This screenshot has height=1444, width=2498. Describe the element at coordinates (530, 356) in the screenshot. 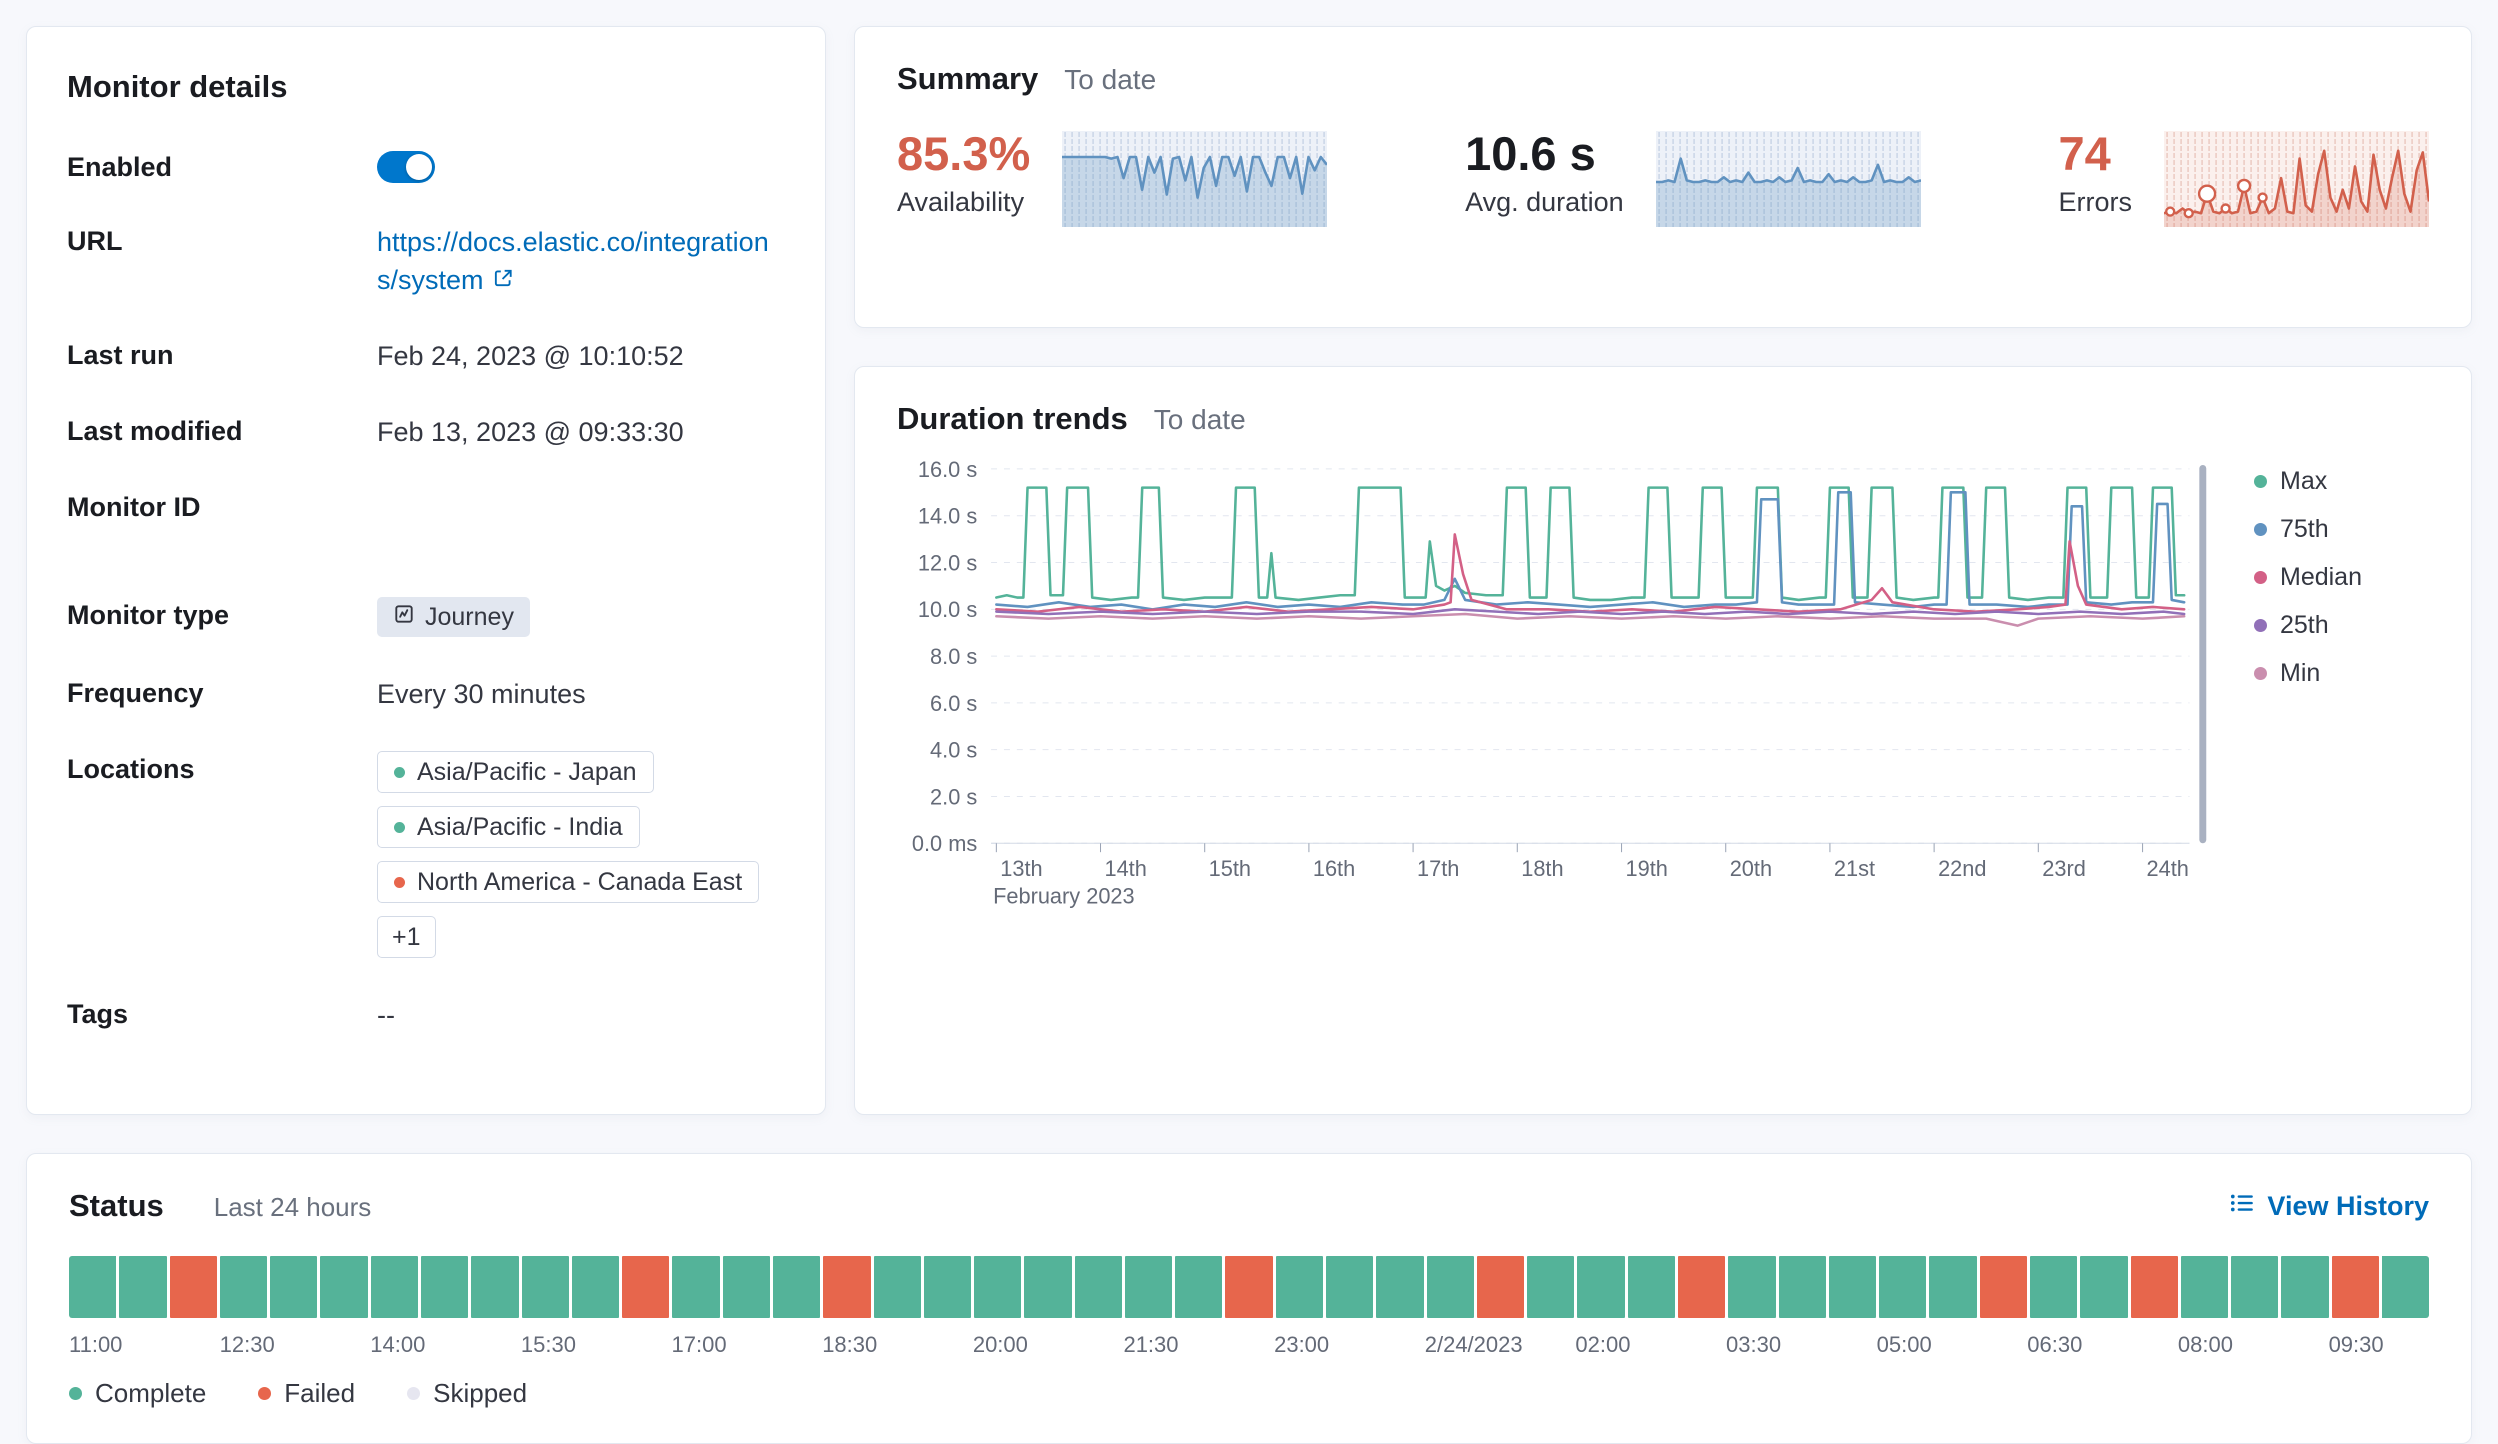

I see `last-run-value: Feb 24, 2023 @ 10:10:52` at that location.